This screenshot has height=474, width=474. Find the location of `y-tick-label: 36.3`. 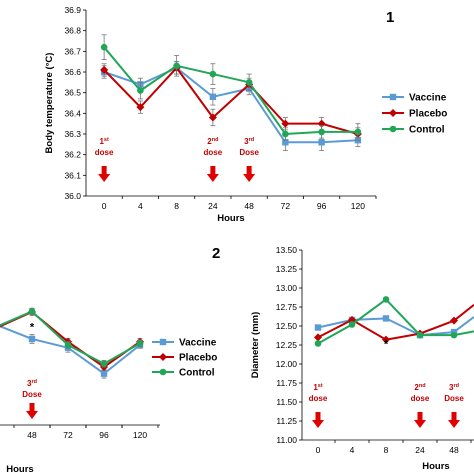

y-tick-label: 36.3 is located at coordinates (72, 134).